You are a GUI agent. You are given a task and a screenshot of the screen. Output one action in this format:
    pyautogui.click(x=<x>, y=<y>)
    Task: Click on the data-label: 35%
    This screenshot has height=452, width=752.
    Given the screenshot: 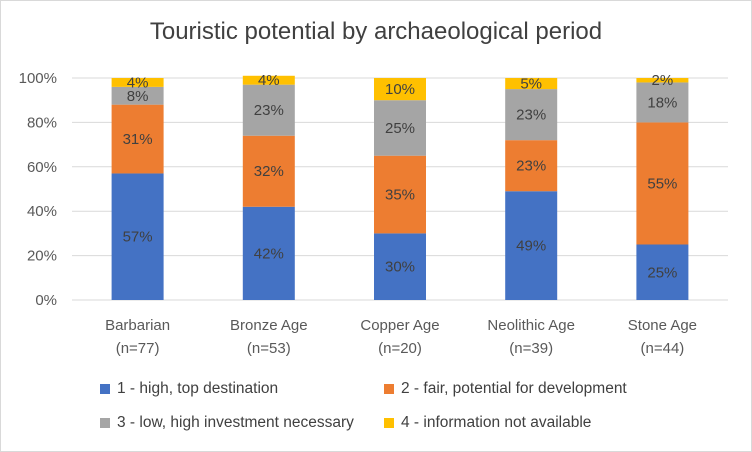 What is the action you would take?
    pyautogui.click(x=400, y=195)
    